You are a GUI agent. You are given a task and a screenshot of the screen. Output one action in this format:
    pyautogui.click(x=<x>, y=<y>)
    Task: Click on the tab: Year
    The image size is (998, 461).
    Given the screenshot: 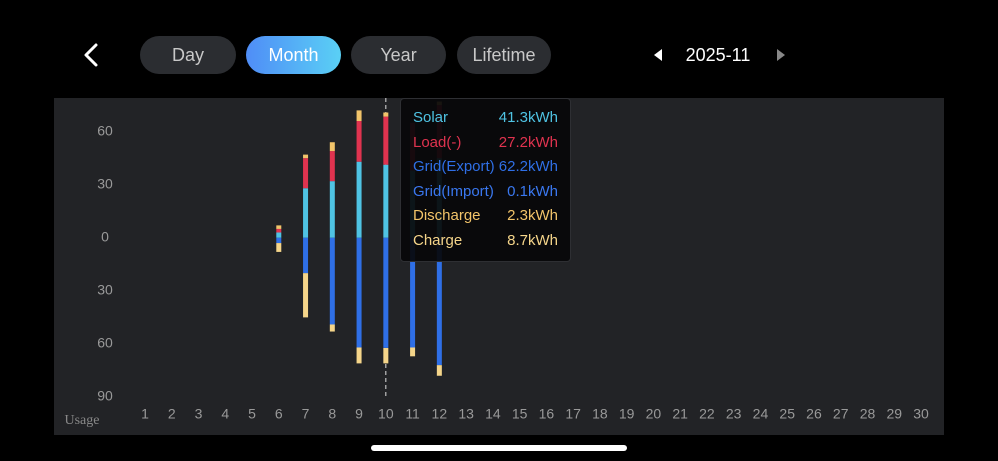 What is the action you would take?
    pyautogui.click(x=398, y=55)
    